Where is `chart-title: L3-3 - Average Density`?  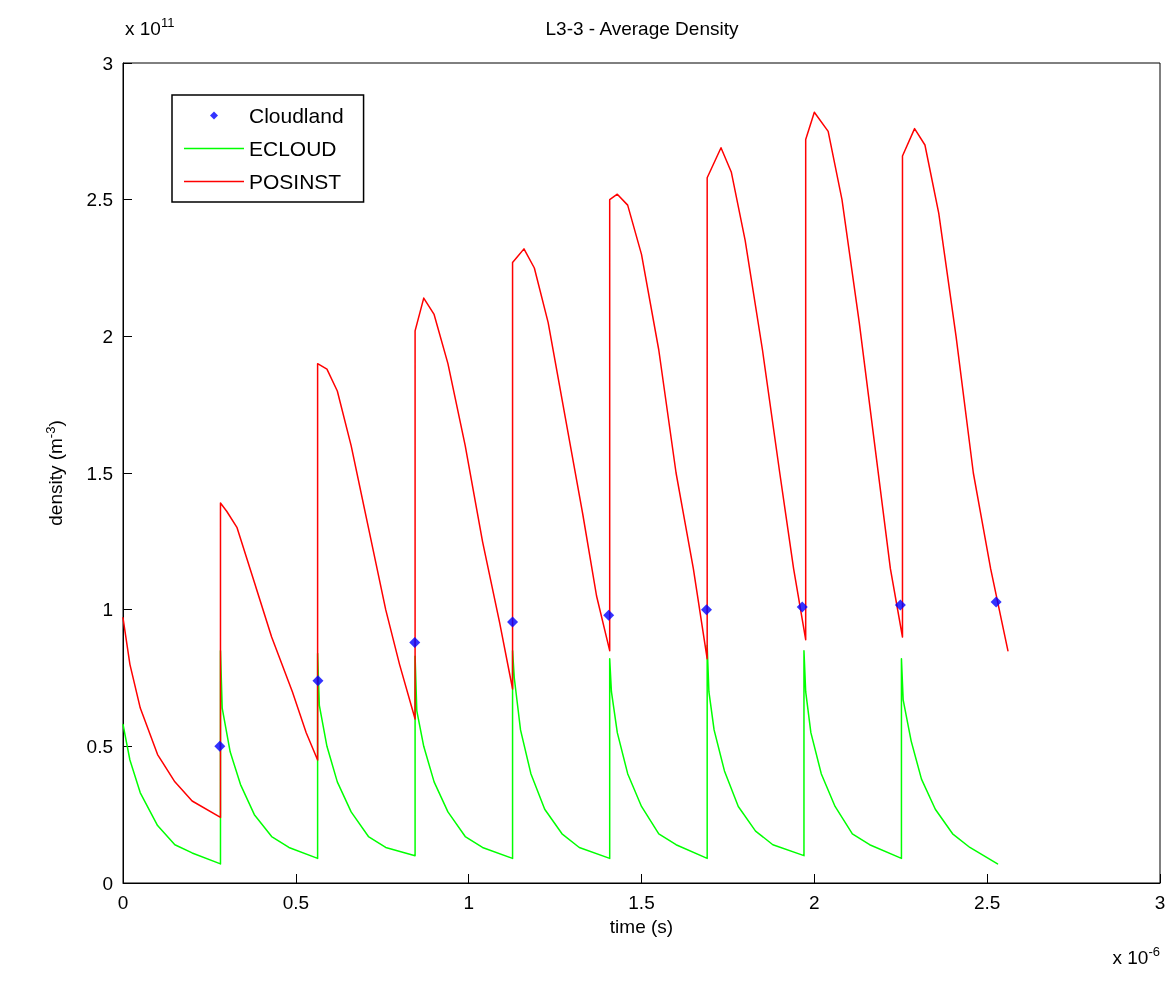
chart-title: L3-3 - Average Density is located at coordinates (642, 28).